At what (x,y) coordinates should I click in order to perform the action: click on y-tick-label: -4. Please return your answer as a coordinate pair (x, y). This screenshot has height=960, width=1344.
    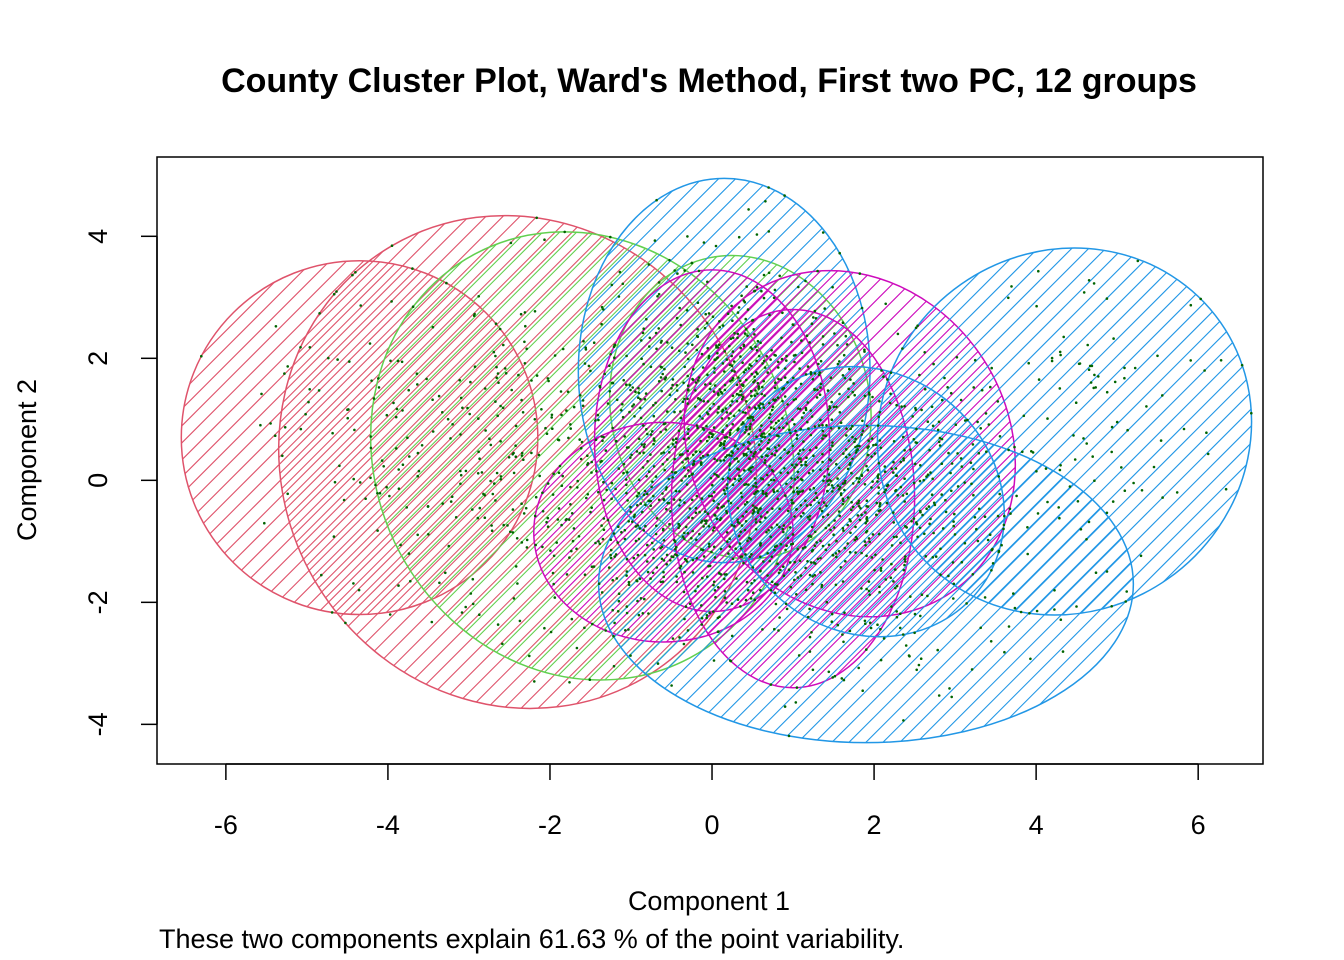
    Looking at the image, I should click on (98, 724).